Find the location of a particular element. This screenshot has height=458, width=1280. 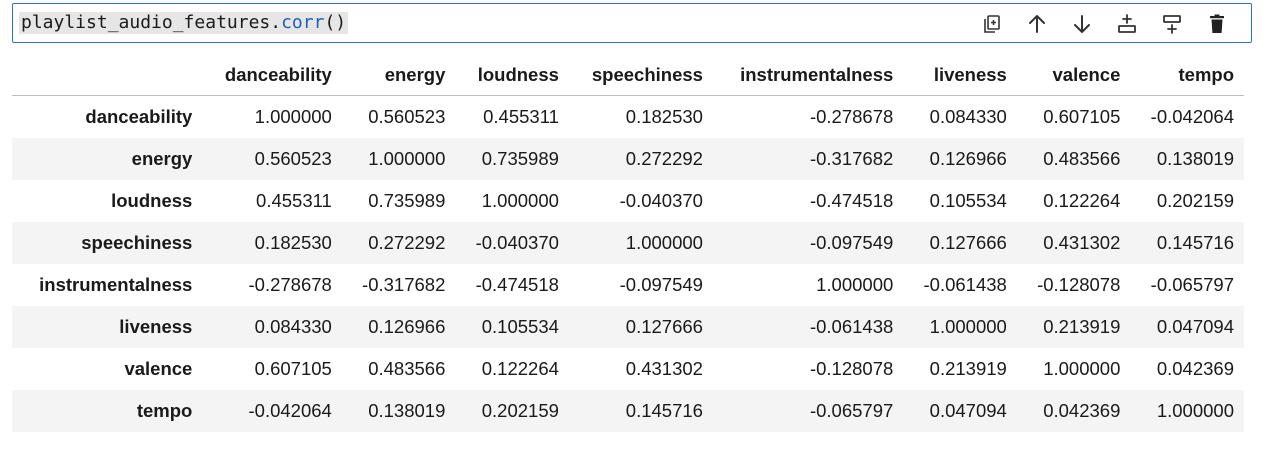

insert-below-button is located at coordinates (1171, 24).